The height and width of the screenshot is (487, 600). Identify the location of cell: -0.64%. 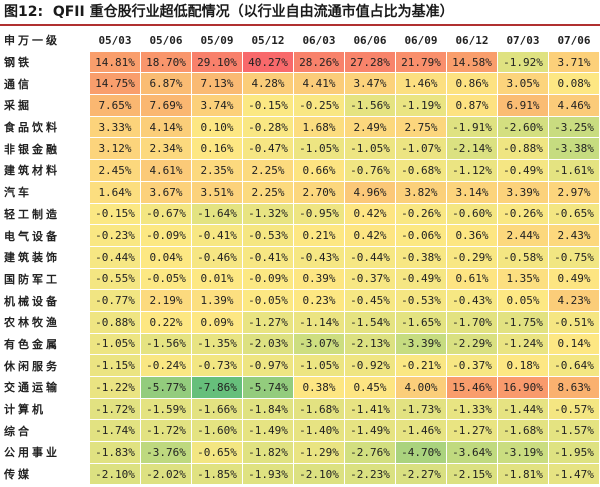
(574, 366).